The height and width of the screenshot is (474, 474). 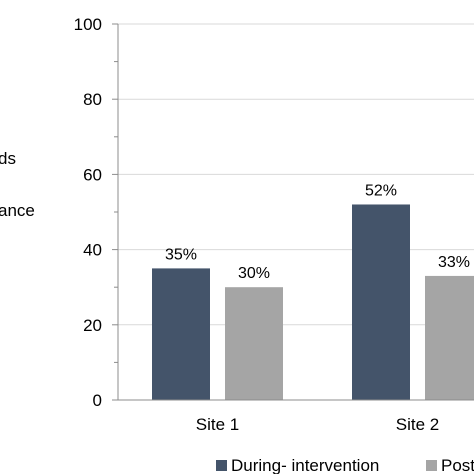 What do you see at coordinates (454, 262) in the screenshot?
I see `bar-value-label: 33%` at bounding box center [454, 262].